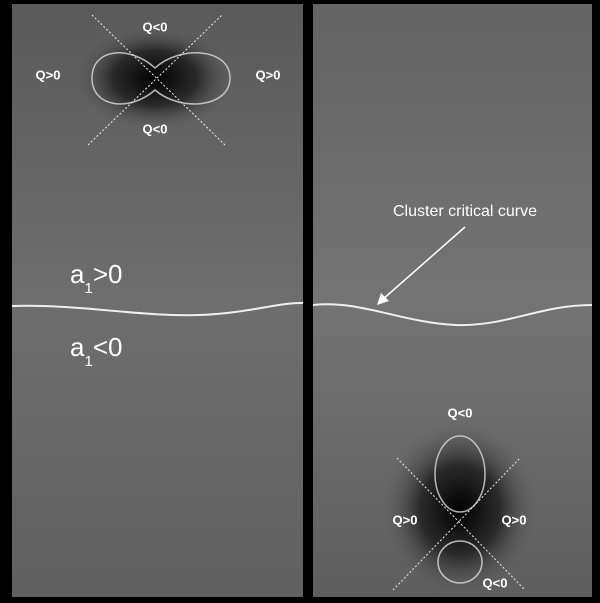 This screenshot has height=603, width=600. I want to click on region-label: a1<0, so click(96, 351).